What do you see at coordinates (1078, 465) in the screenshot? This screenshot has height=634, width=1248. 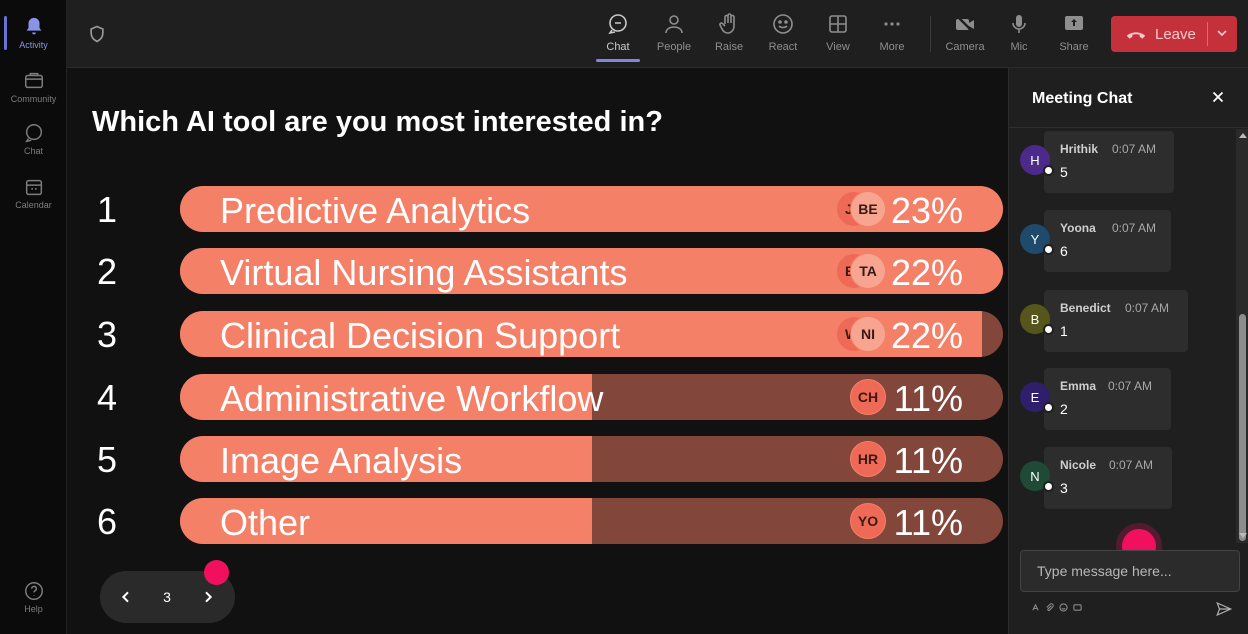 I see `message-sender: Nicole` at bounding box center [1078, 465].